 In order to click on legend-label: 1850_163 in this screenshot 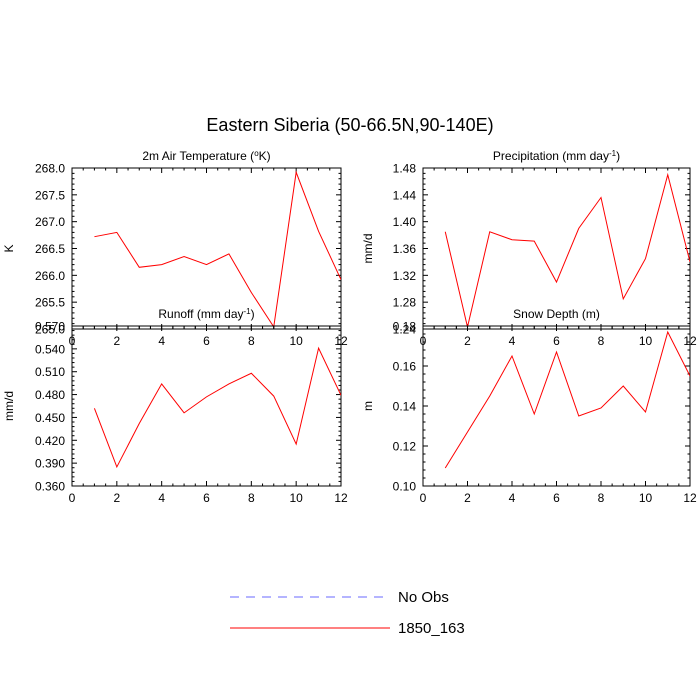, I will do `click(431, 628)`.